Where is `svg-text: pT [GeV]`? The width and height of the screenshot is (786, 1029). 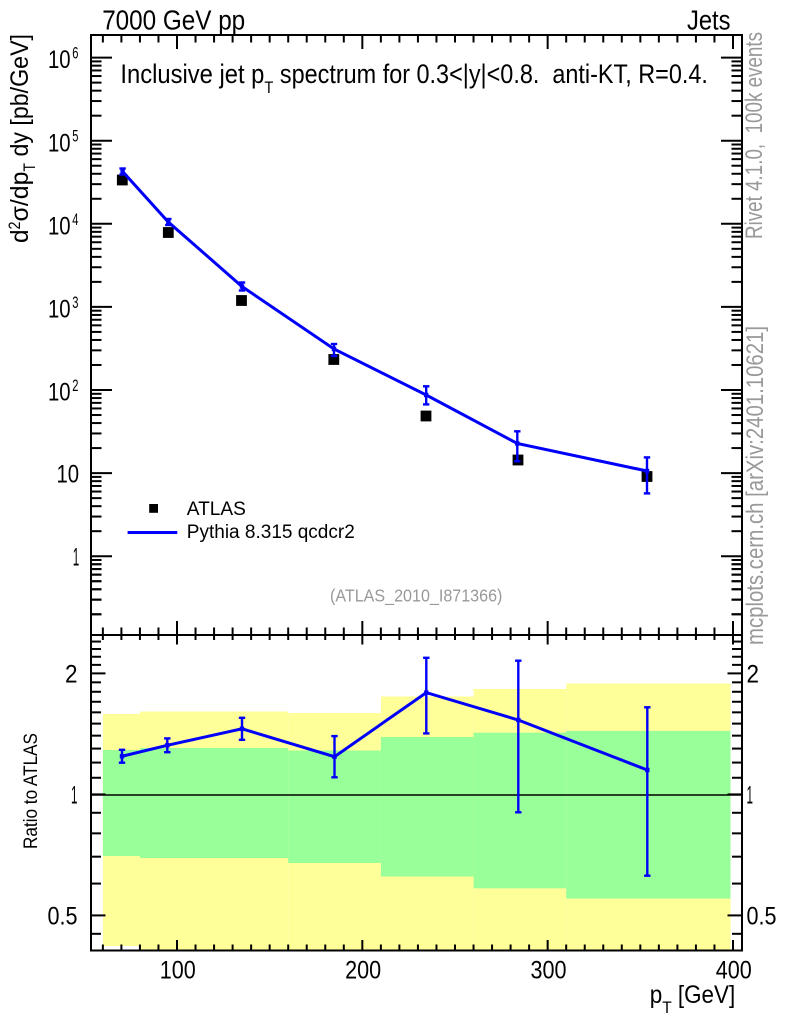
svg-text: pT [GeV] is located at coordinates (693, 999).